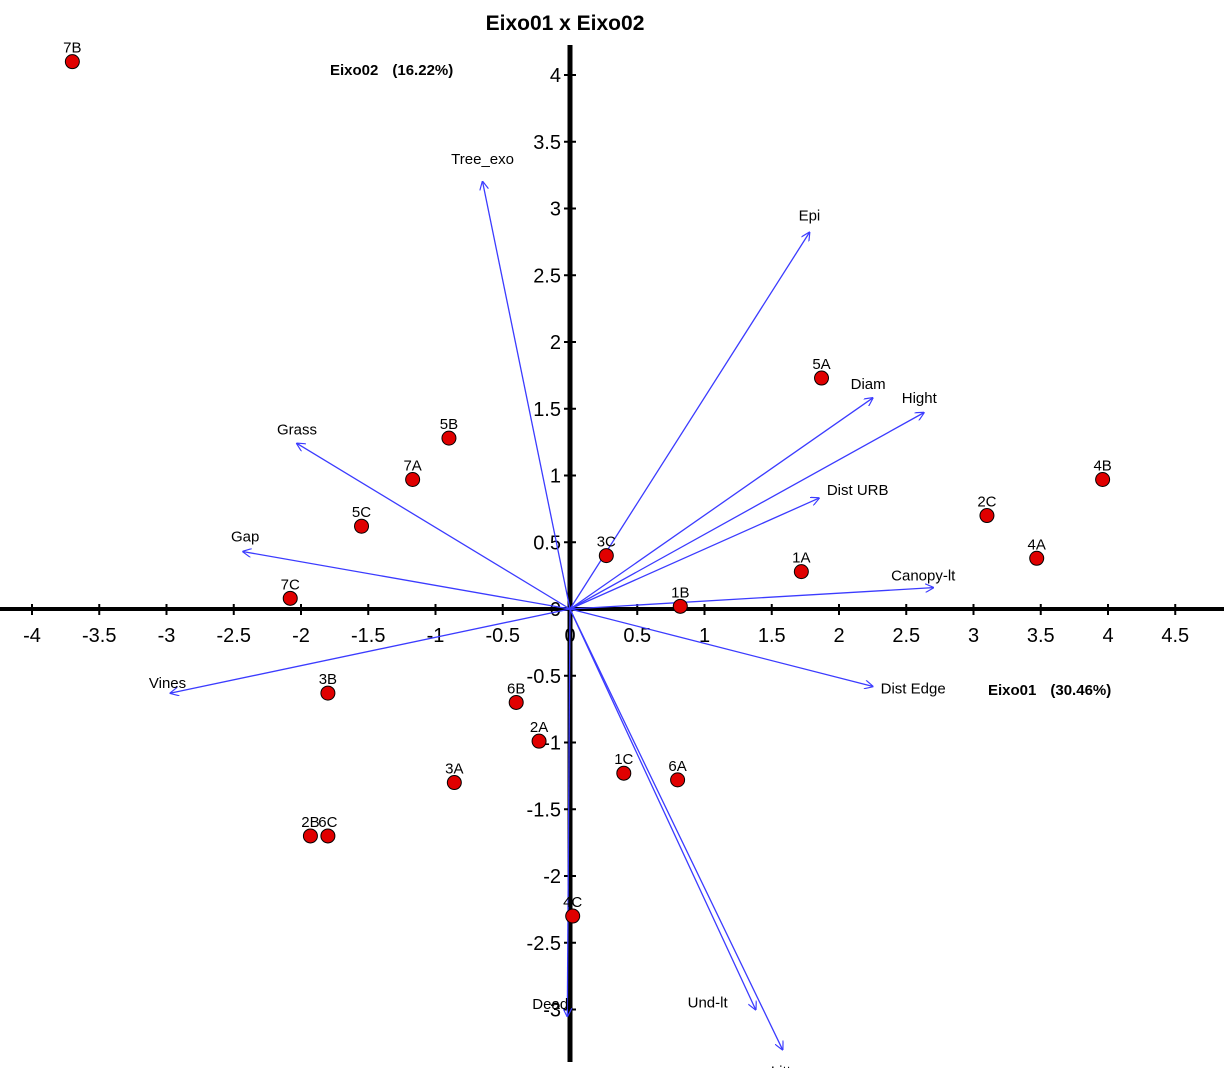 The width and height of the screenshot is (1224, 1068). What do you see at coordinates (167, 683) in the screenshot?
I see `vector-label: Vines` at bounding box center [167, 683].